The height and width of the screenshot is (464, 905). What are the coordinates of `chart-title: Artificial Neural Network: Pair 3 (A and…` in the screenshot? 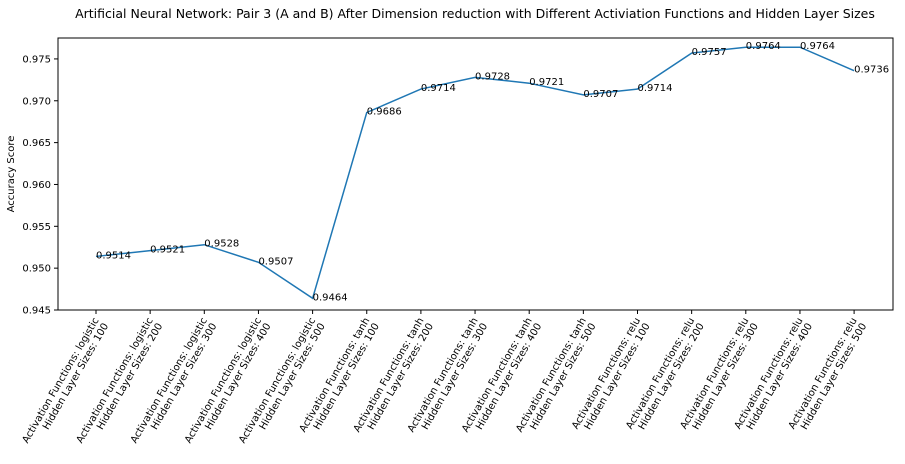 It's located at (475, 13).